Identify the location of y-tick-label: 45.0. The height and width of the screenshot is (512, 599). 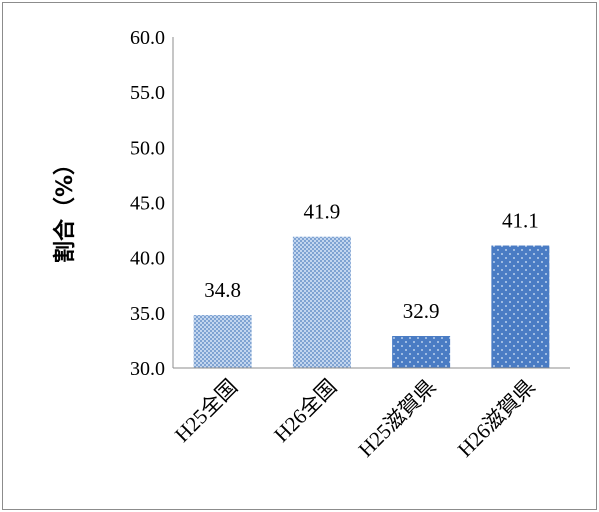
(147, 204).